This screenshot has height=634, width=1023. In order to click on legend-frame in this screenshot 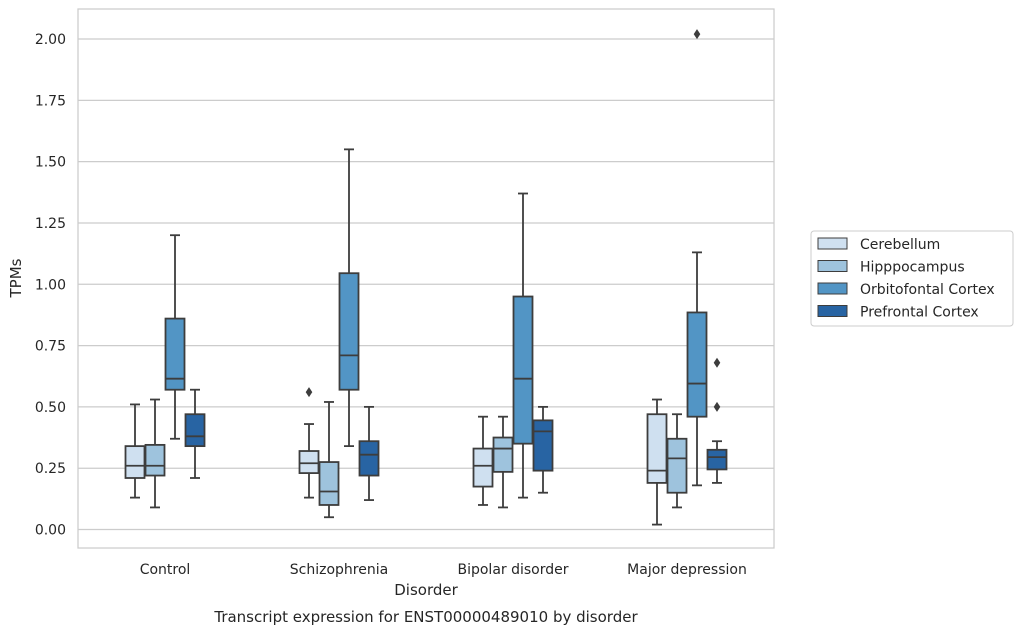, I will do `click(912, 278)`.